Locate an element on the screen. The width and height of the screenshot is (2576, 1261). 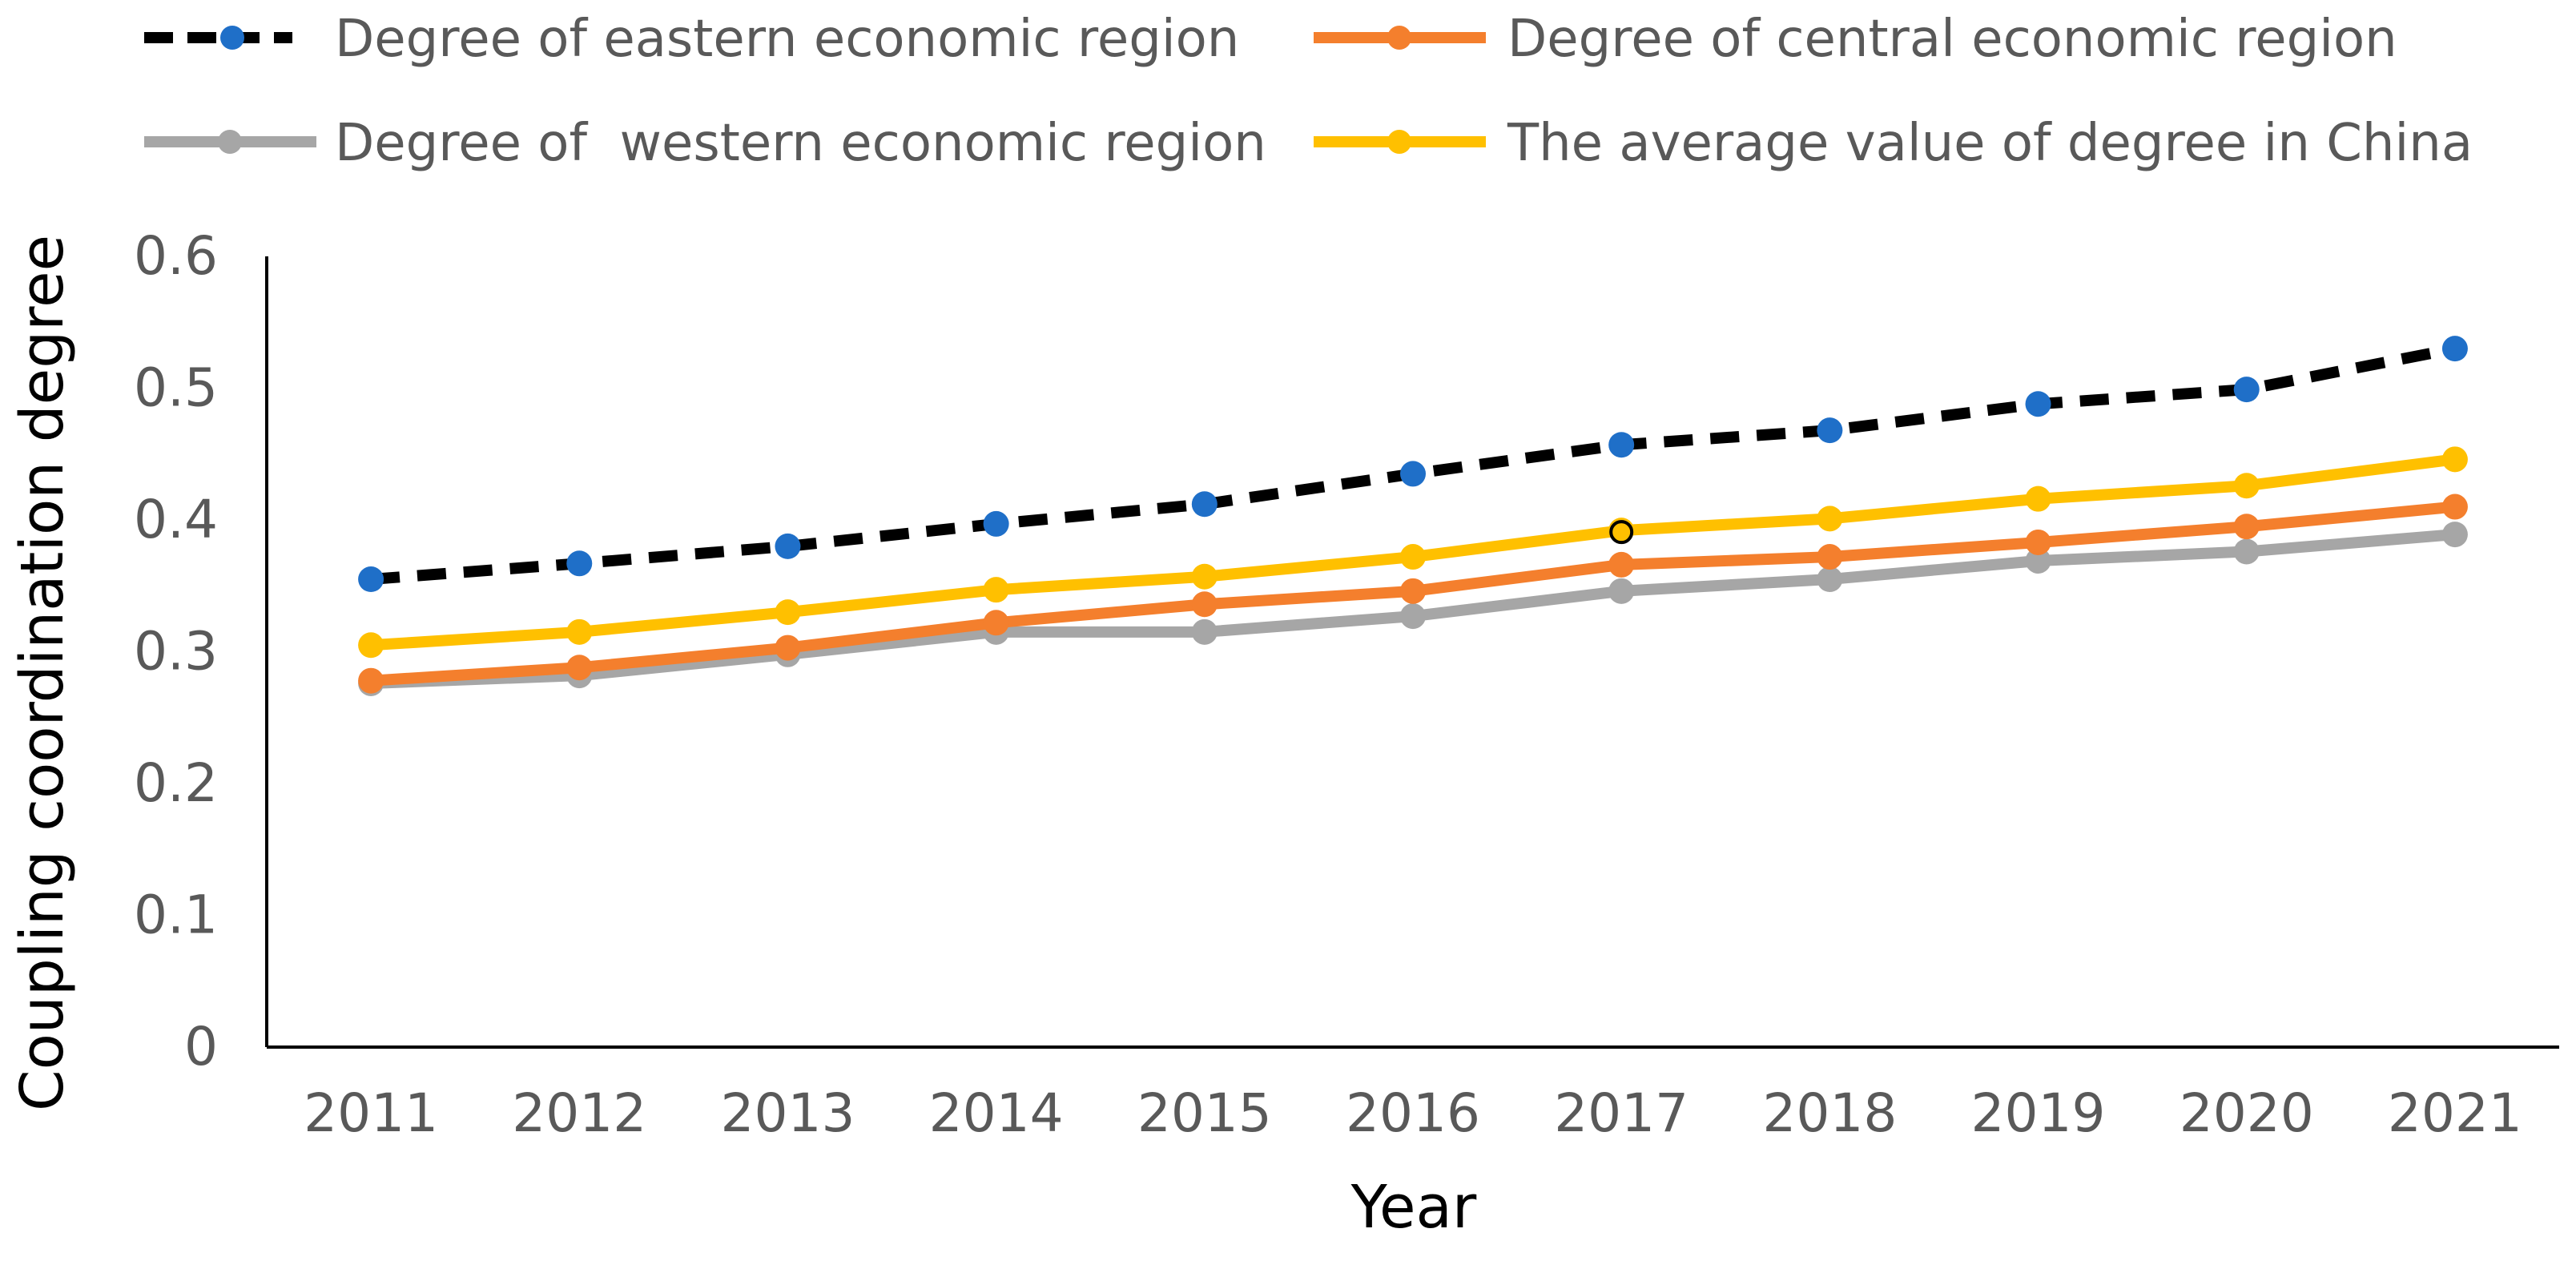
legend-label-eastern: Degree of eastern economic region is located at coordinates (787, 39).